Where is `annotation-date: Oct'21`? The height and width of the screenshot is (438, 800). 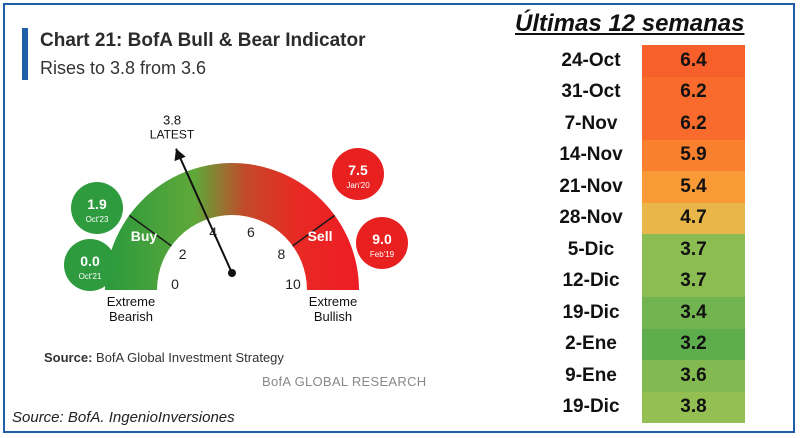
annotation-date: Oct'21 is located at coordinates (90, 276).